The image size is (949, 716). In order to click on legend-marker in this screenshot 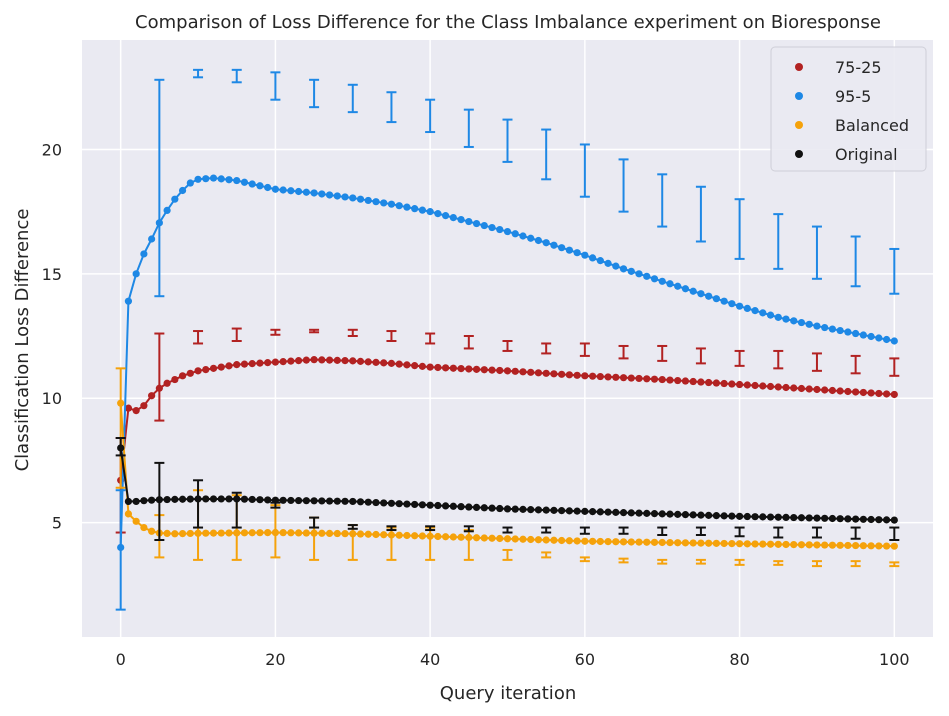, I will do `click(799, 125)`.